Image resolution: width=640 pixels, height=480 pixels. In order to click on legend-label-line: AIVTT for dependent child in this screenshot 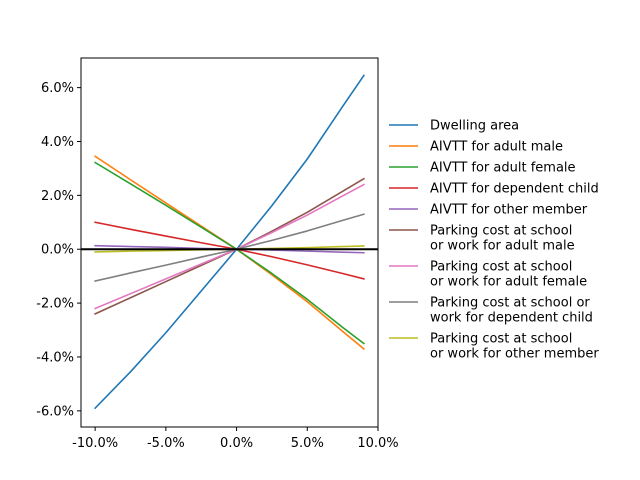, I will do `click(514, 189)`.